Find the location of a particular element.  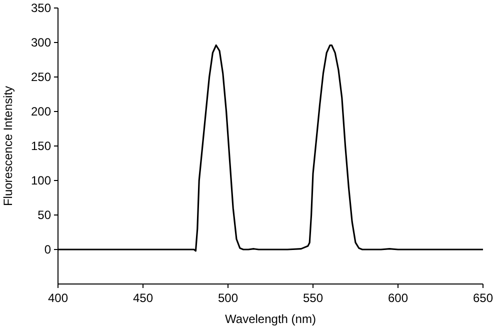

y-tick-label: 100 is located at coordinates (41, 181).